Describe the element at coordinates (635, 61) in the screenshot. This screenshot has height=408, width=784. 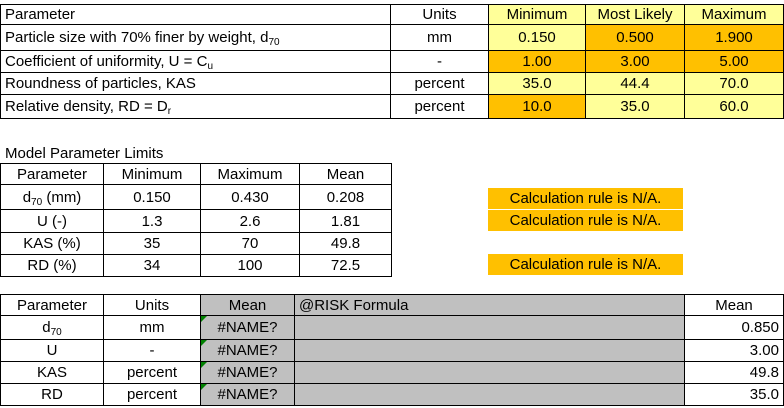
I see `most-likely-cell: 3.00` at that location.